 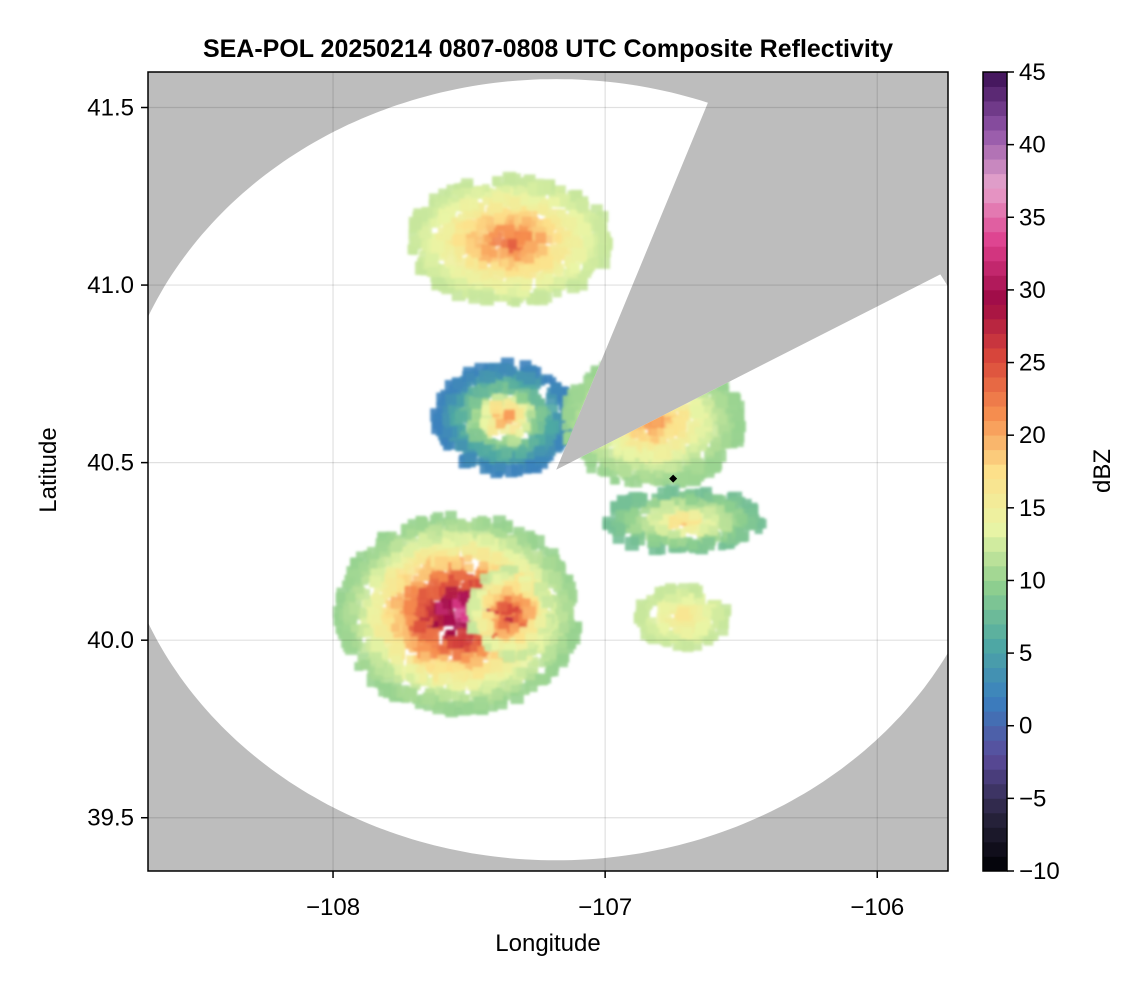 What do you see at coordinates (1025, 653) in the screenshot?
I see `colorbar-tick-label: 5` at bounding box center [1025, 653].